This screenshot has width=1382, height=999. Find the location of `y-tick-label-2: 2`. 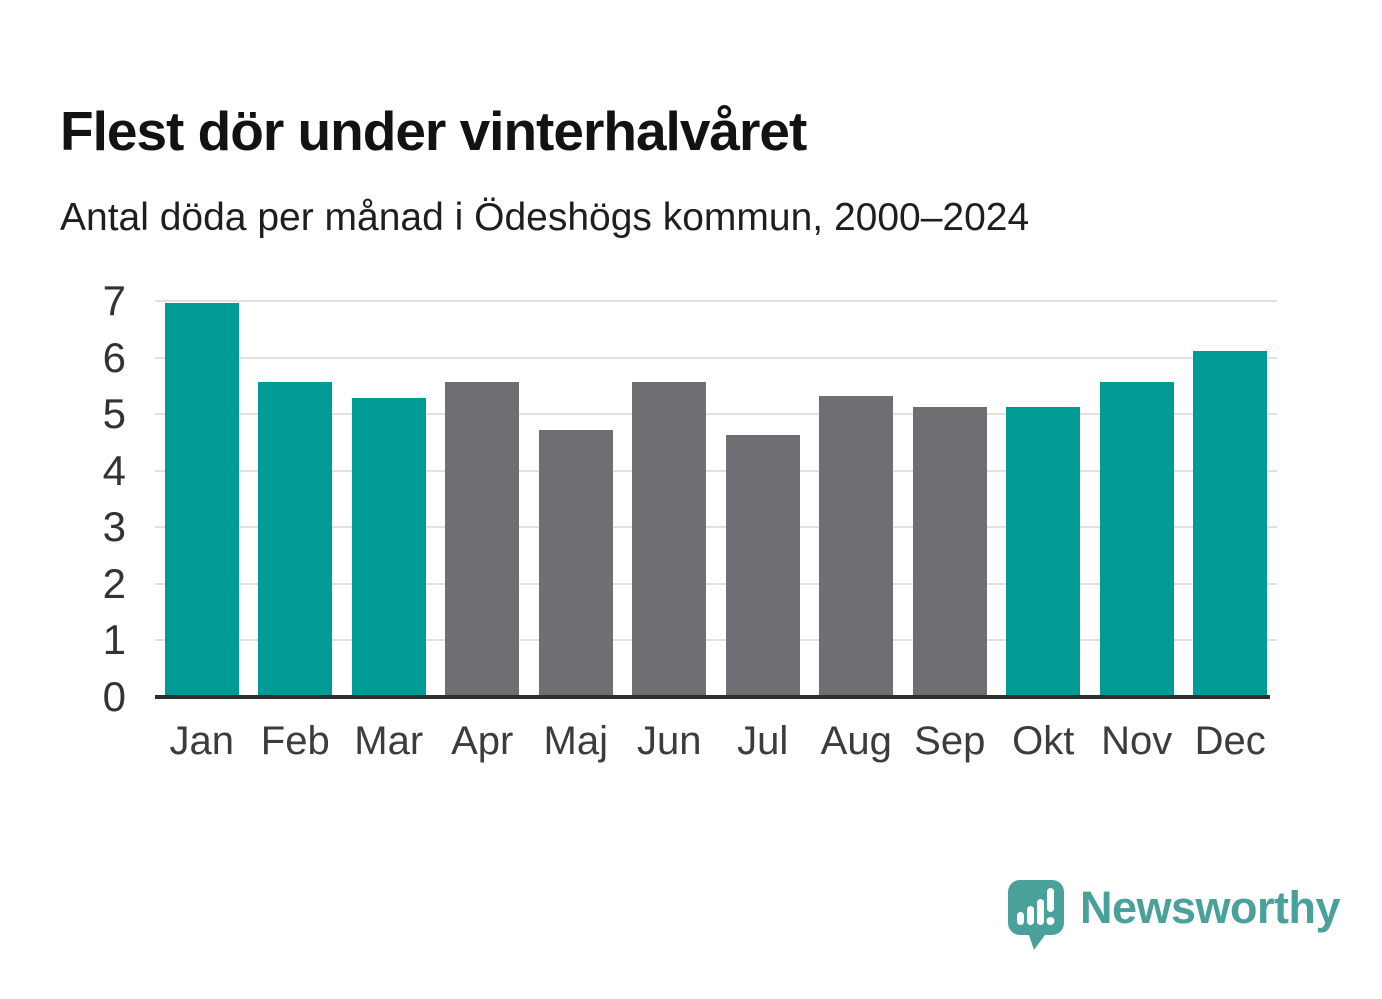

y-tick-label-2: 2 is located at coordinates (114, 583).